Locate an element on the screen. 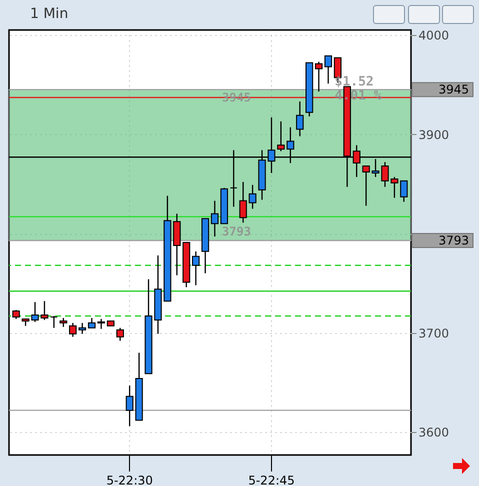 This screenshot has height=486, width=479. y-tick-label: 4000 is located at coordinates (434, 35).